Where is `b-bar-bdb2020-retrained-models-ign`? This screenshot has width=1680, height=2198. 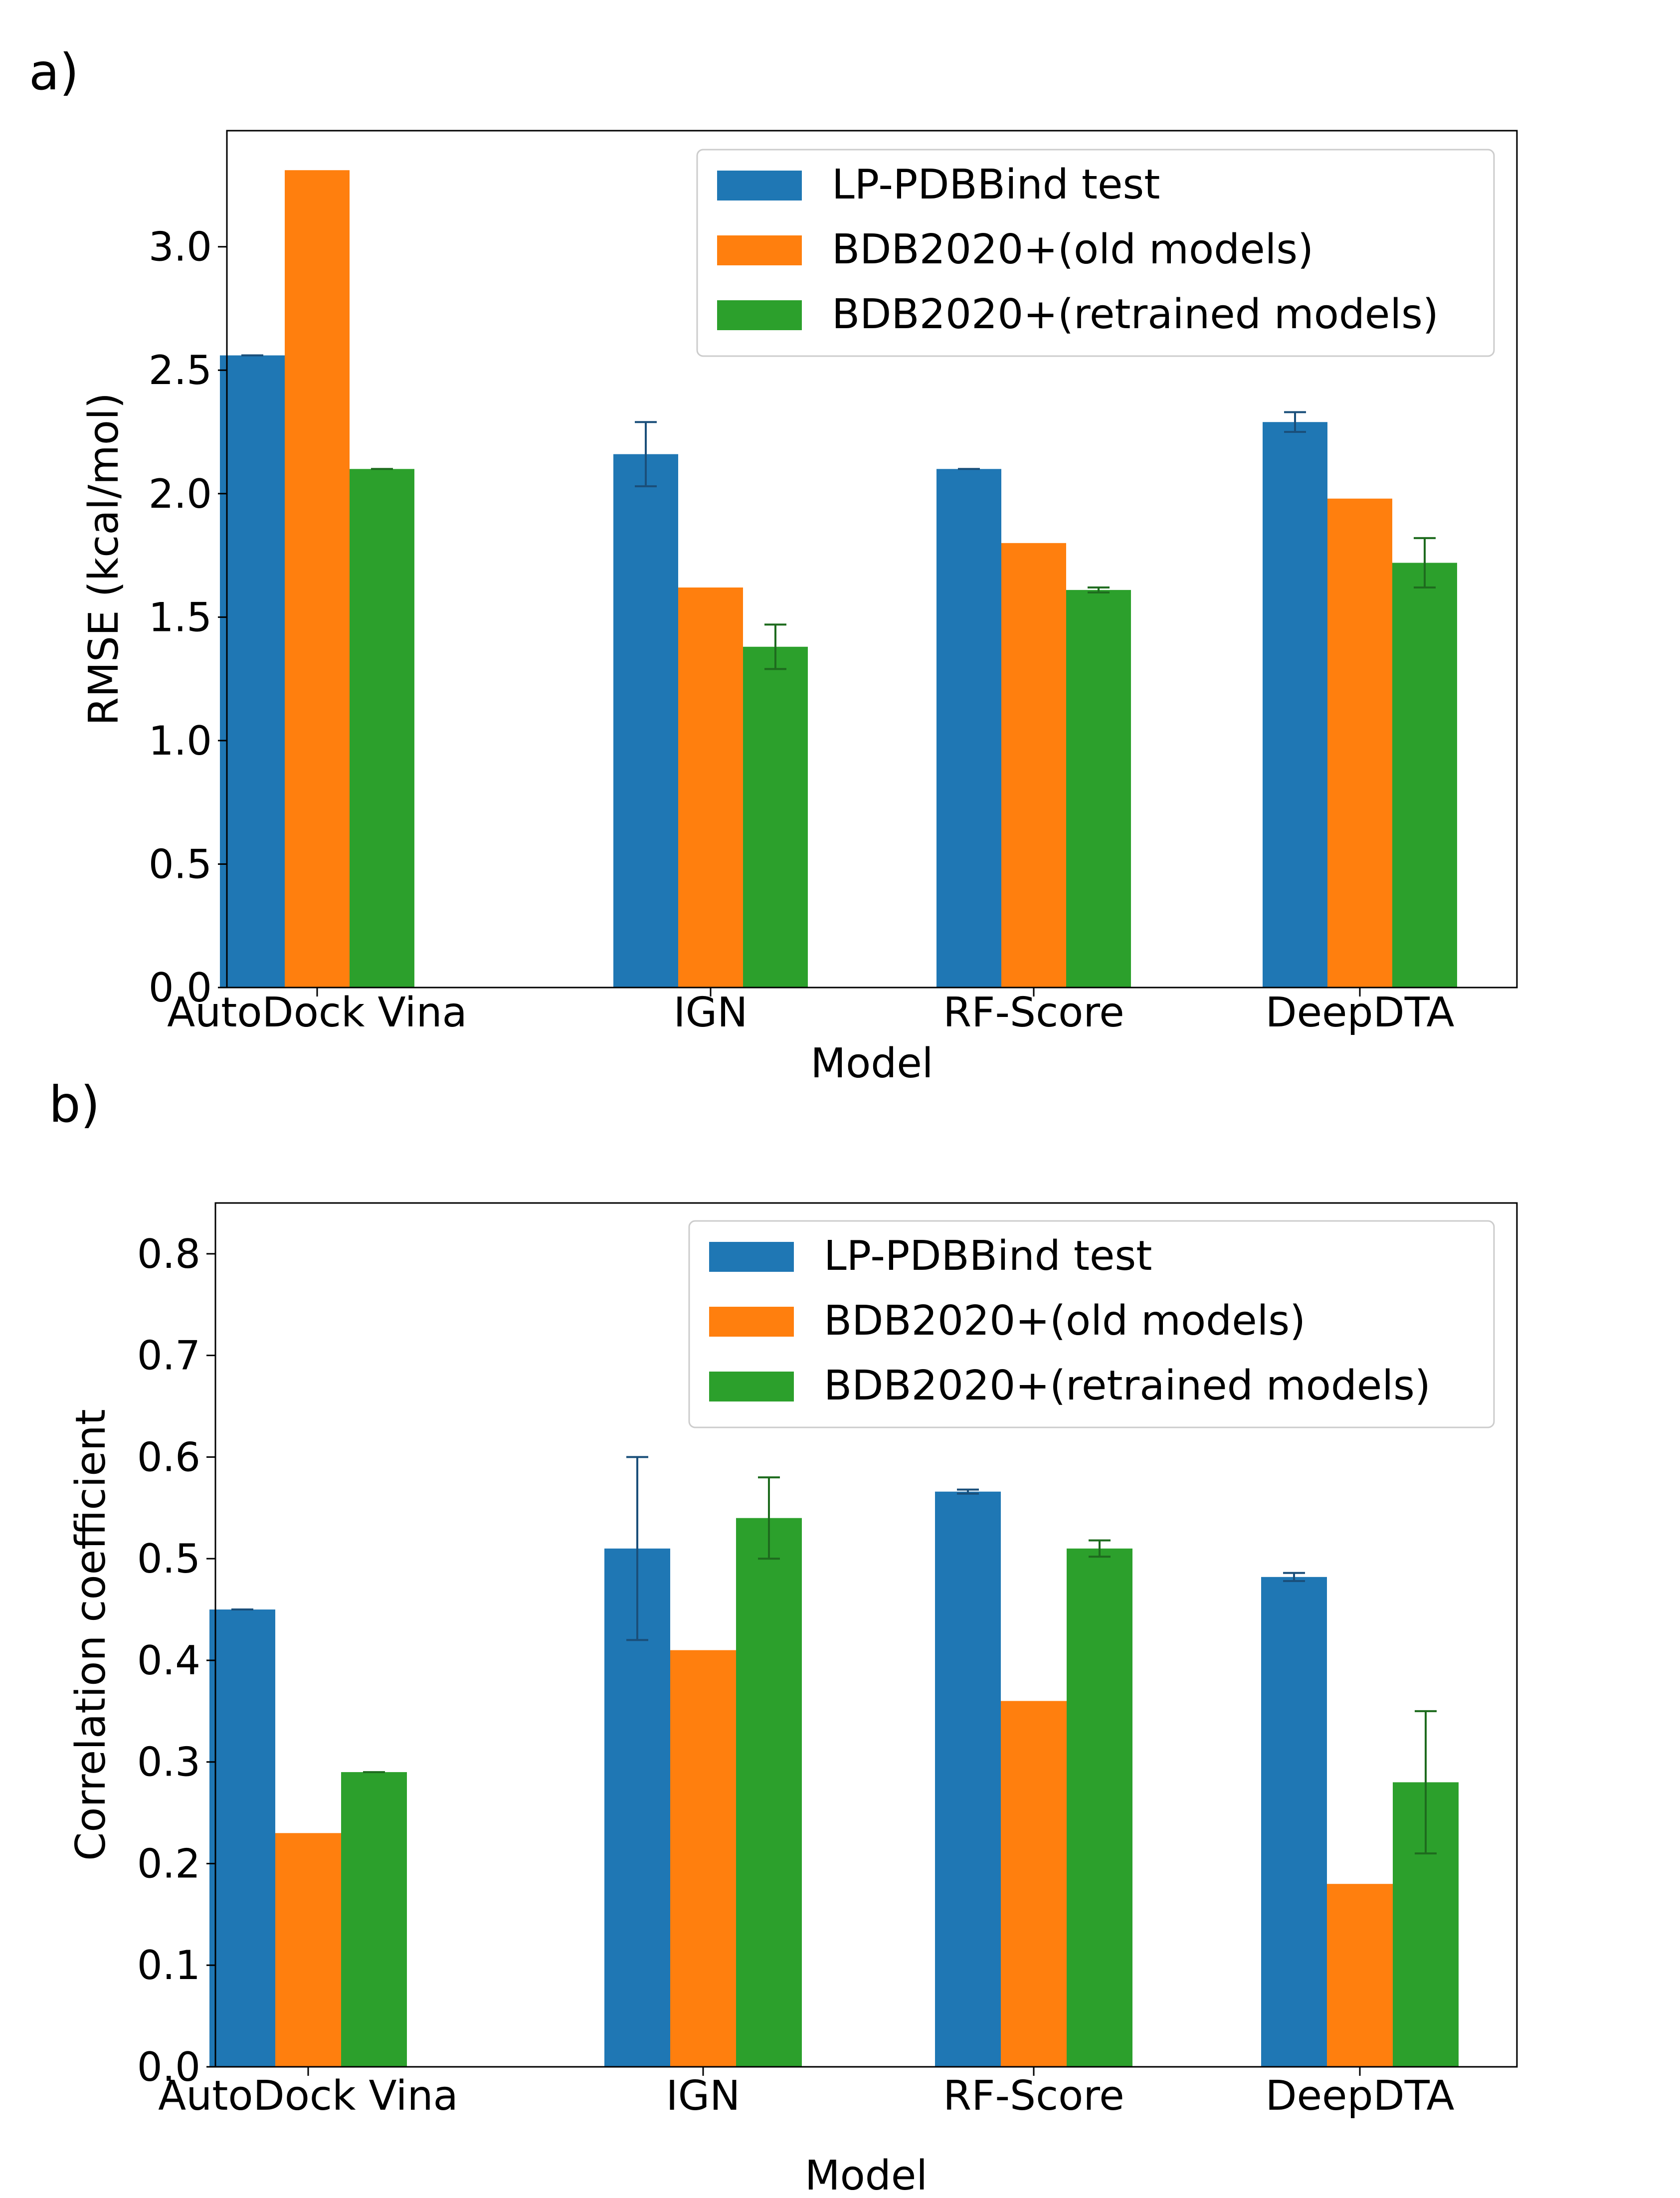 b-bar-bdb2020-retrained-models-ign is located at coordinates (769, 1792).